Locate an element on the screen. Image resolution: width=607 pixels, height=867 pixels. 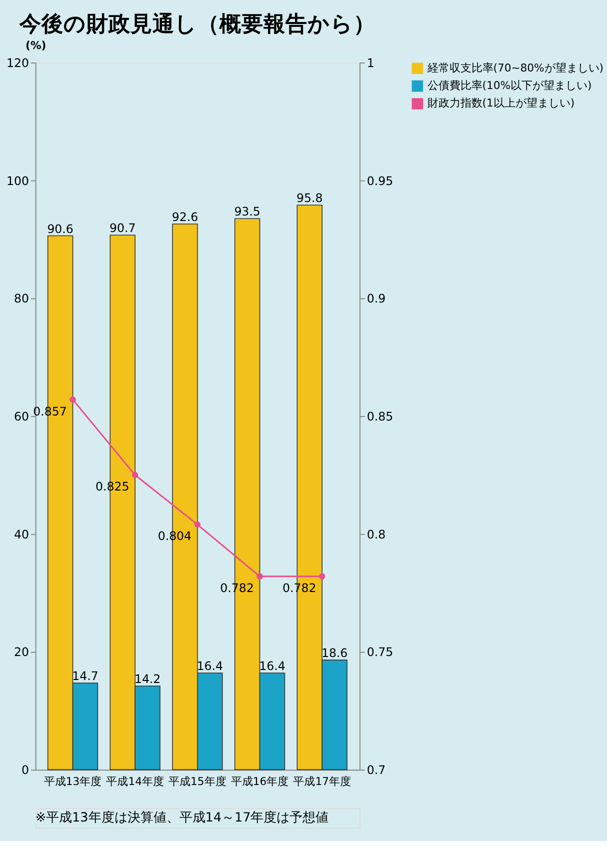
data-label: 18.6 is located at coordinates (334, 653).